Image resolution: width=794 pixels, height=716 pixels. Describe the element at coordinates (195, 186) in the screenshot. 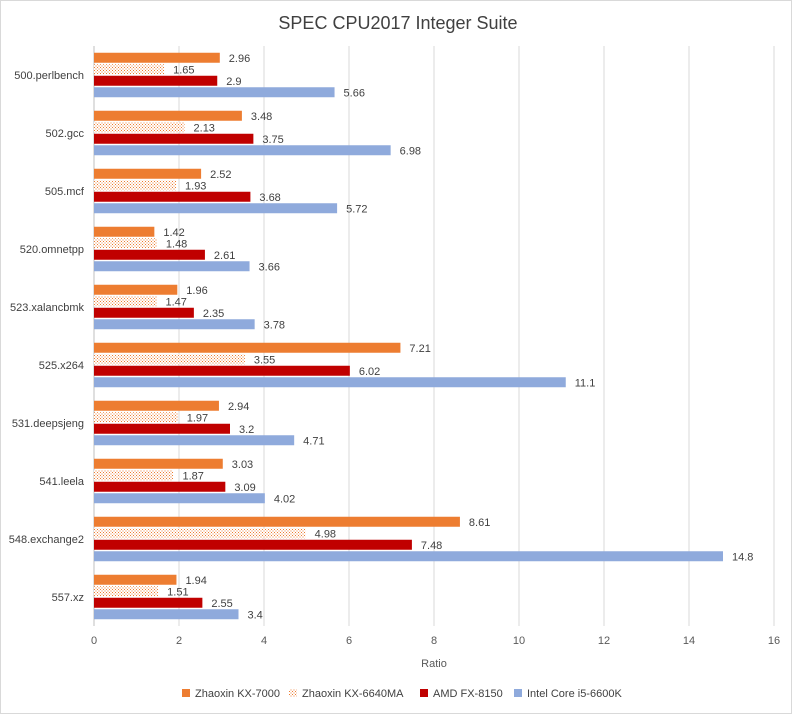

I see `data-label: 1.93` at that location.